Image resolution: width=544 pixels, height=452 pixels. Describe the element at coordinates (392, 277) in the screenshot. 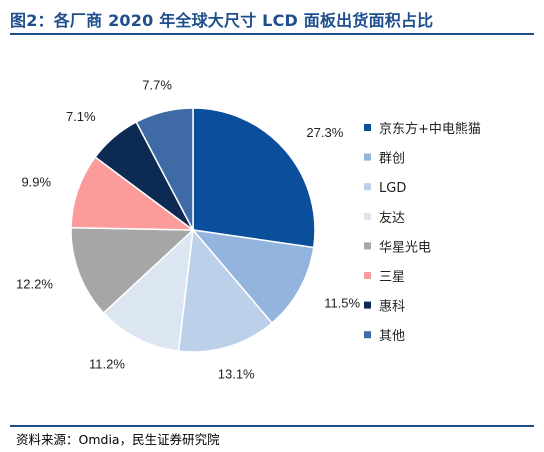

I see `legend-label: 三星` at that location.